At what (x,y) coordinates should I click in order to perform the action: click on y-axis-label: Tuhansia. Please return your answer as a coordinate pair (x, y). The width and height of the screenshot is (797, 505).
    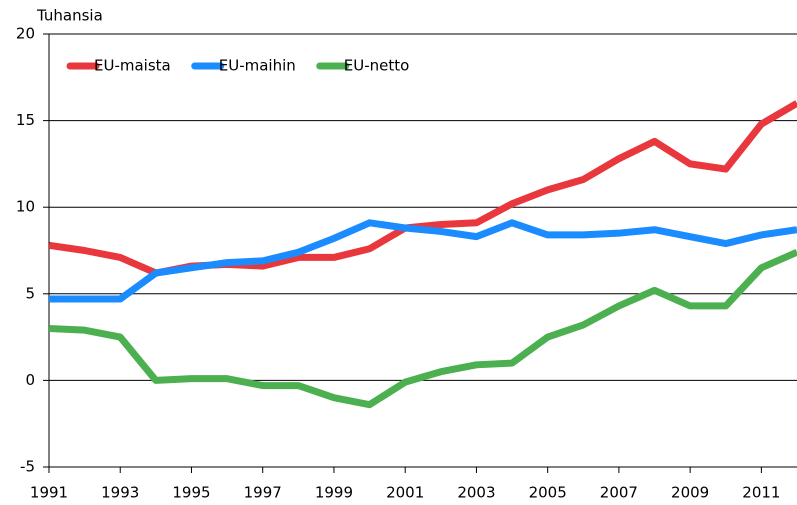
    Looking at the image, I should click on (69, 16).